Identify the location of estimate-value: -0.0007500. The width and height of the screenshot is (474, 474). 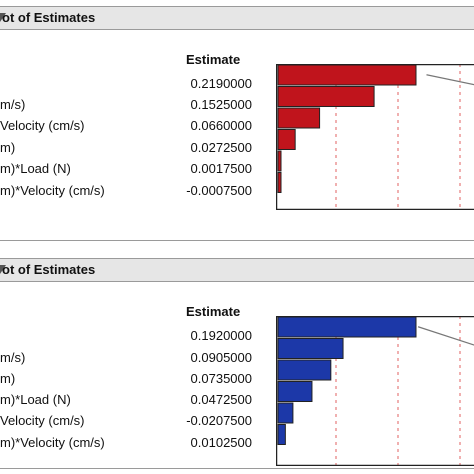
(219, 190).